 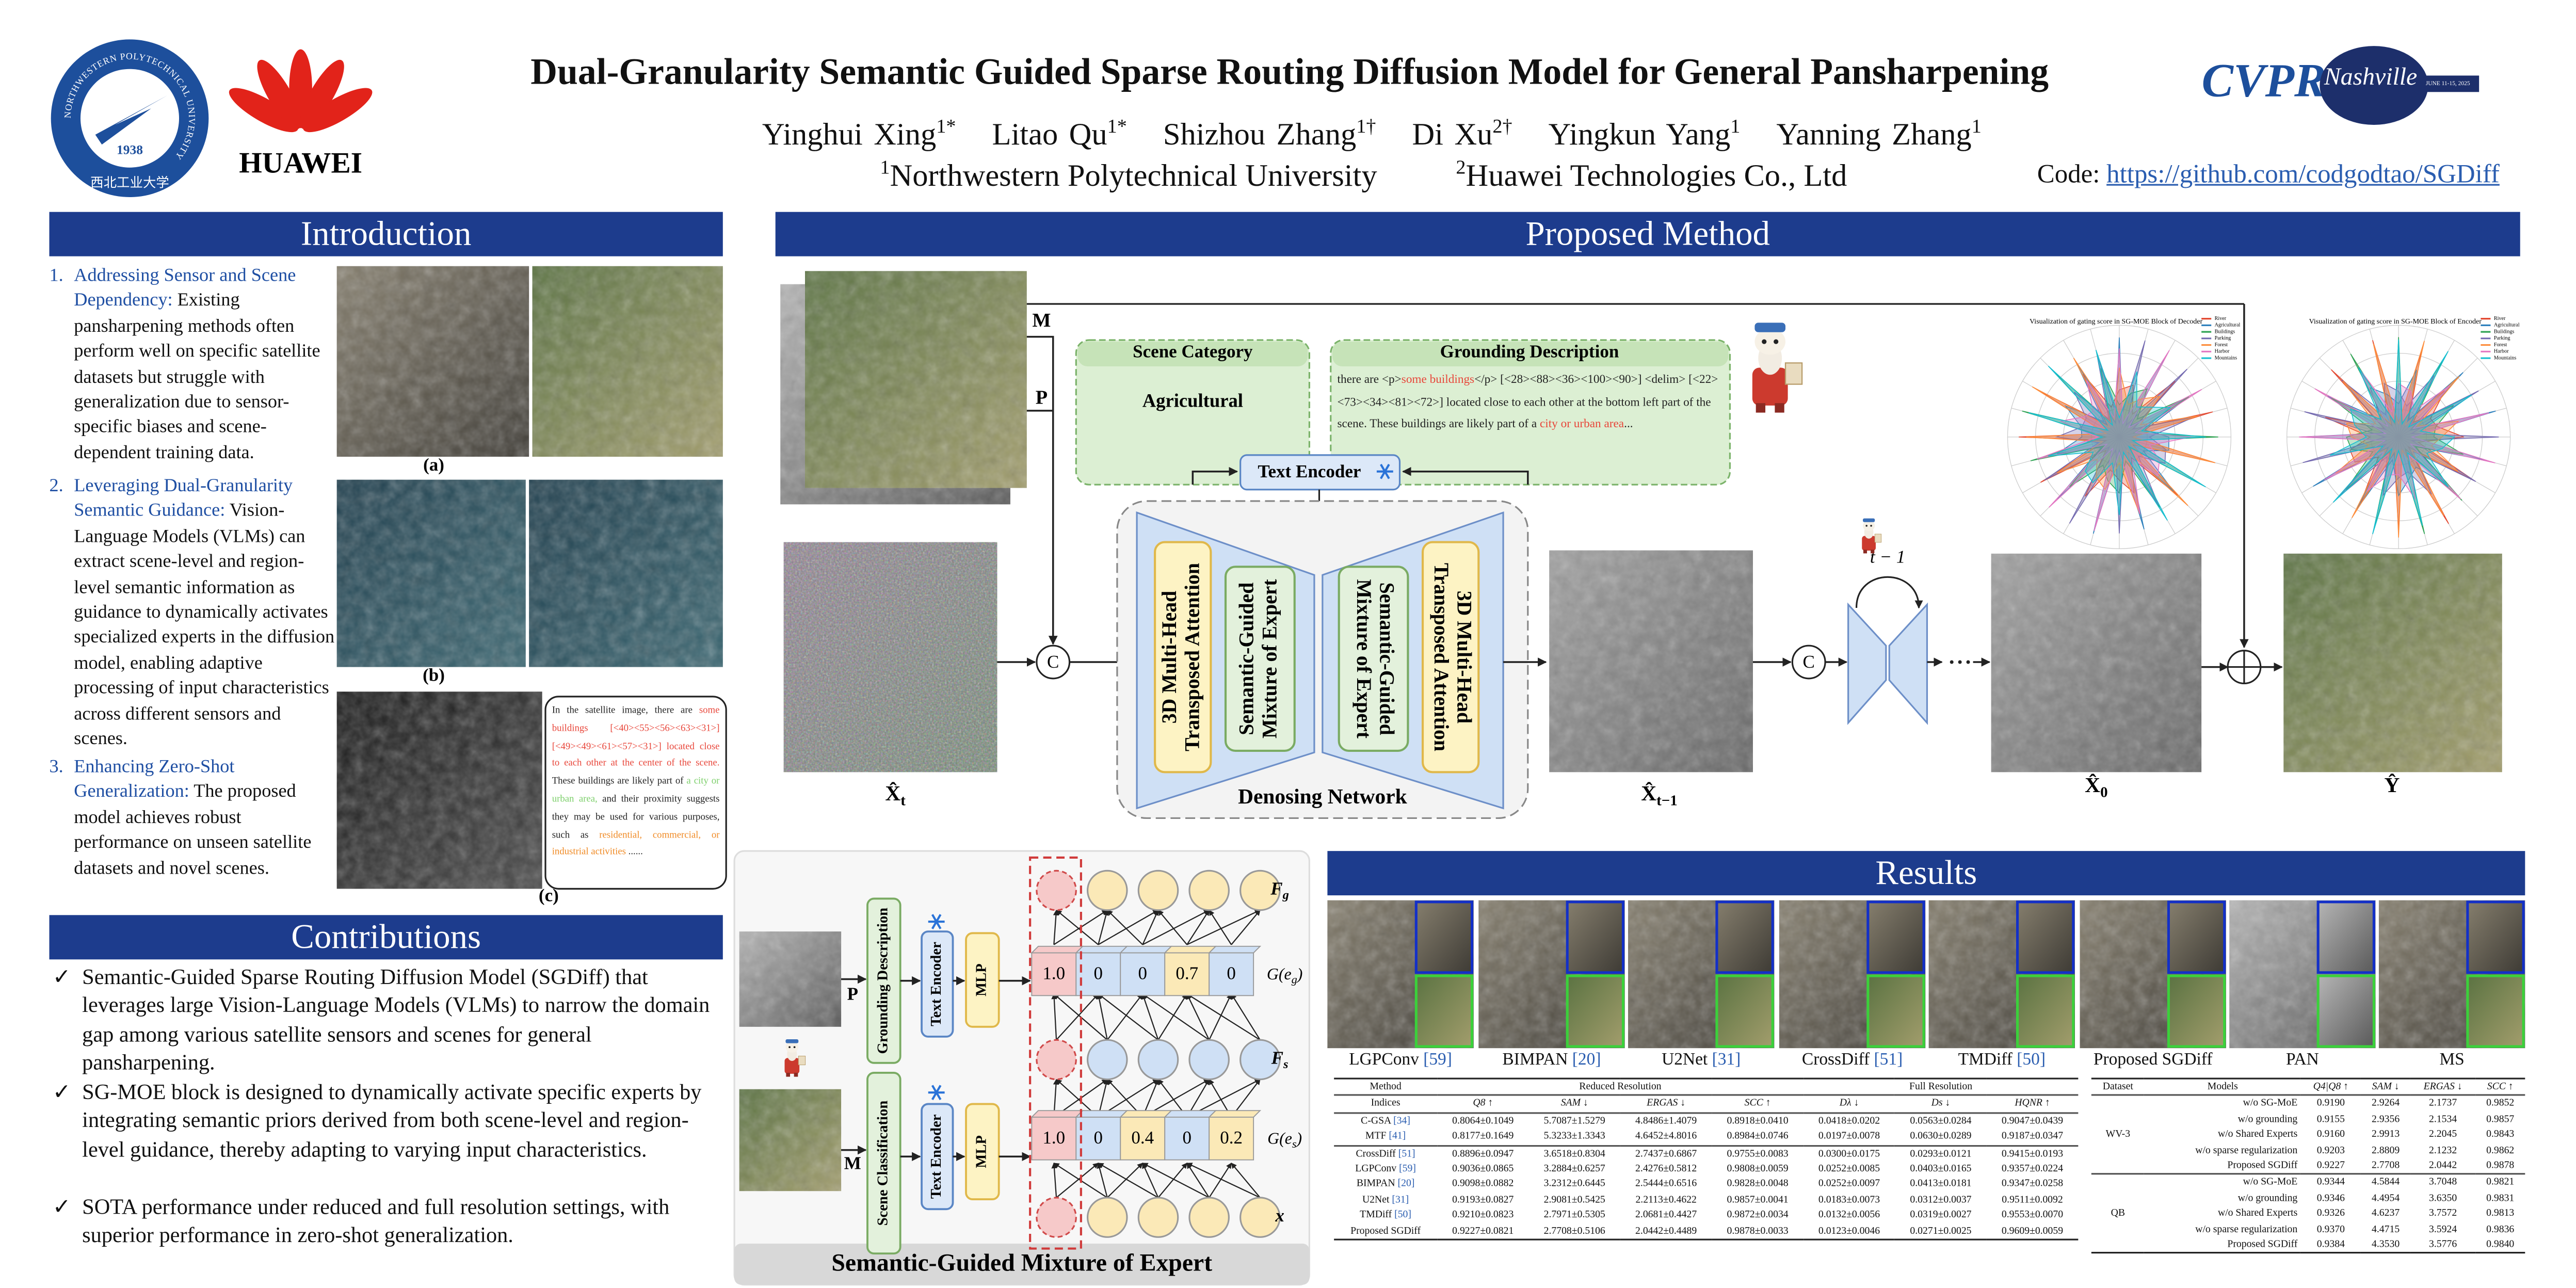 What do you see at coordinates (1098, 974) in the screenshot?
I see `gate-value: 0` at bounding box center [1098, 974].